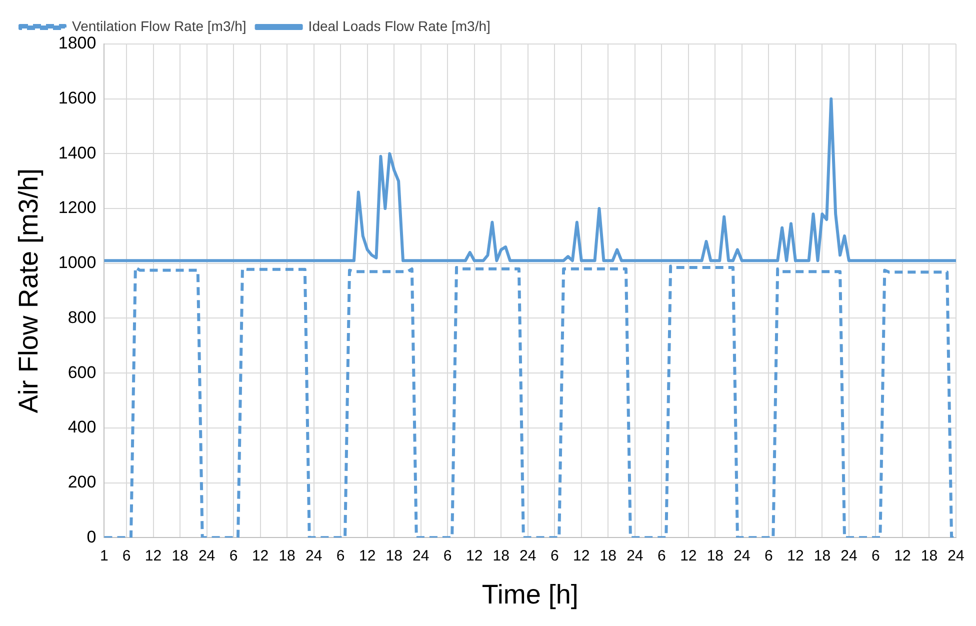 Image resolution: width=976 pixels, height=626 pixels. What do you see at coordinates (77, 262) in the screenshot?
I see `y-tick-label: 1000` at bounding box center [77, 262].